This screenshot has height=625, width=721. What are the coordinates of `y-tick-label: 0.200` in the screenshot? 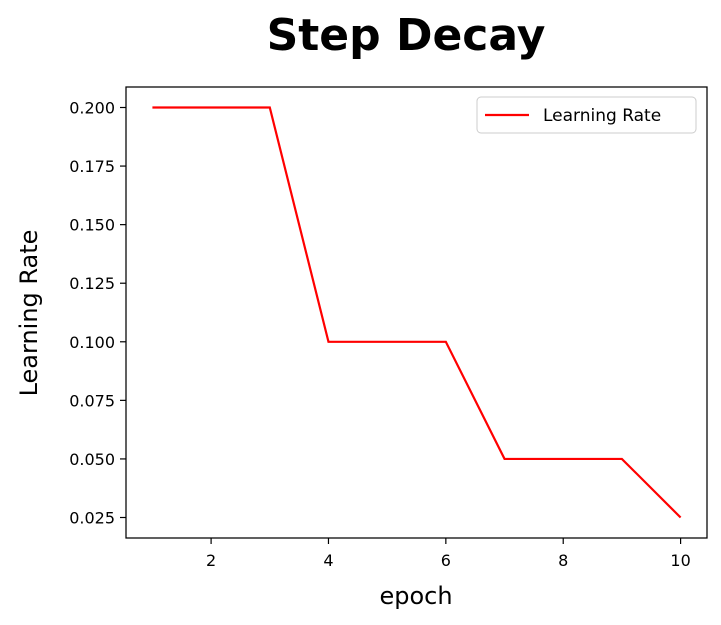 It's located at (92, 108).